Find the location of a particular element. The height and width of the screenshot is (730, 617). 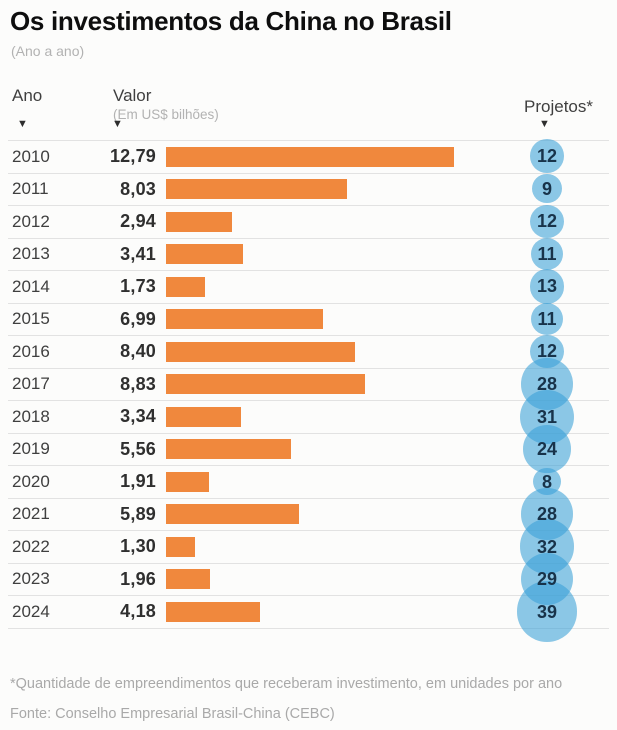

table-row: 2013 3,41 is located at coordinates (308, 254).